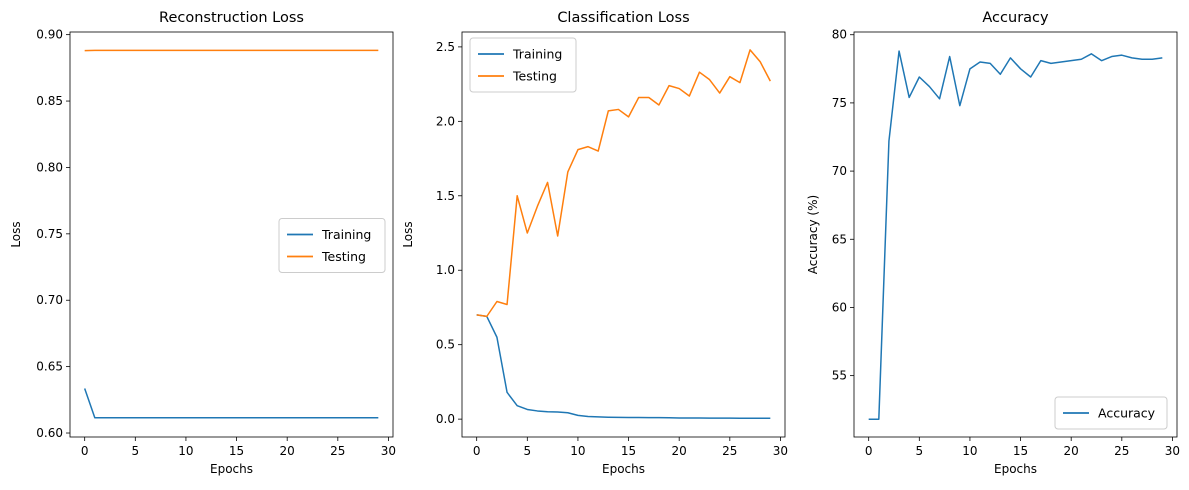  Describe the element at coordinates (1127, 413) in the screenshot. I see `legend-entry-accuracy: Accuracy` at that location.